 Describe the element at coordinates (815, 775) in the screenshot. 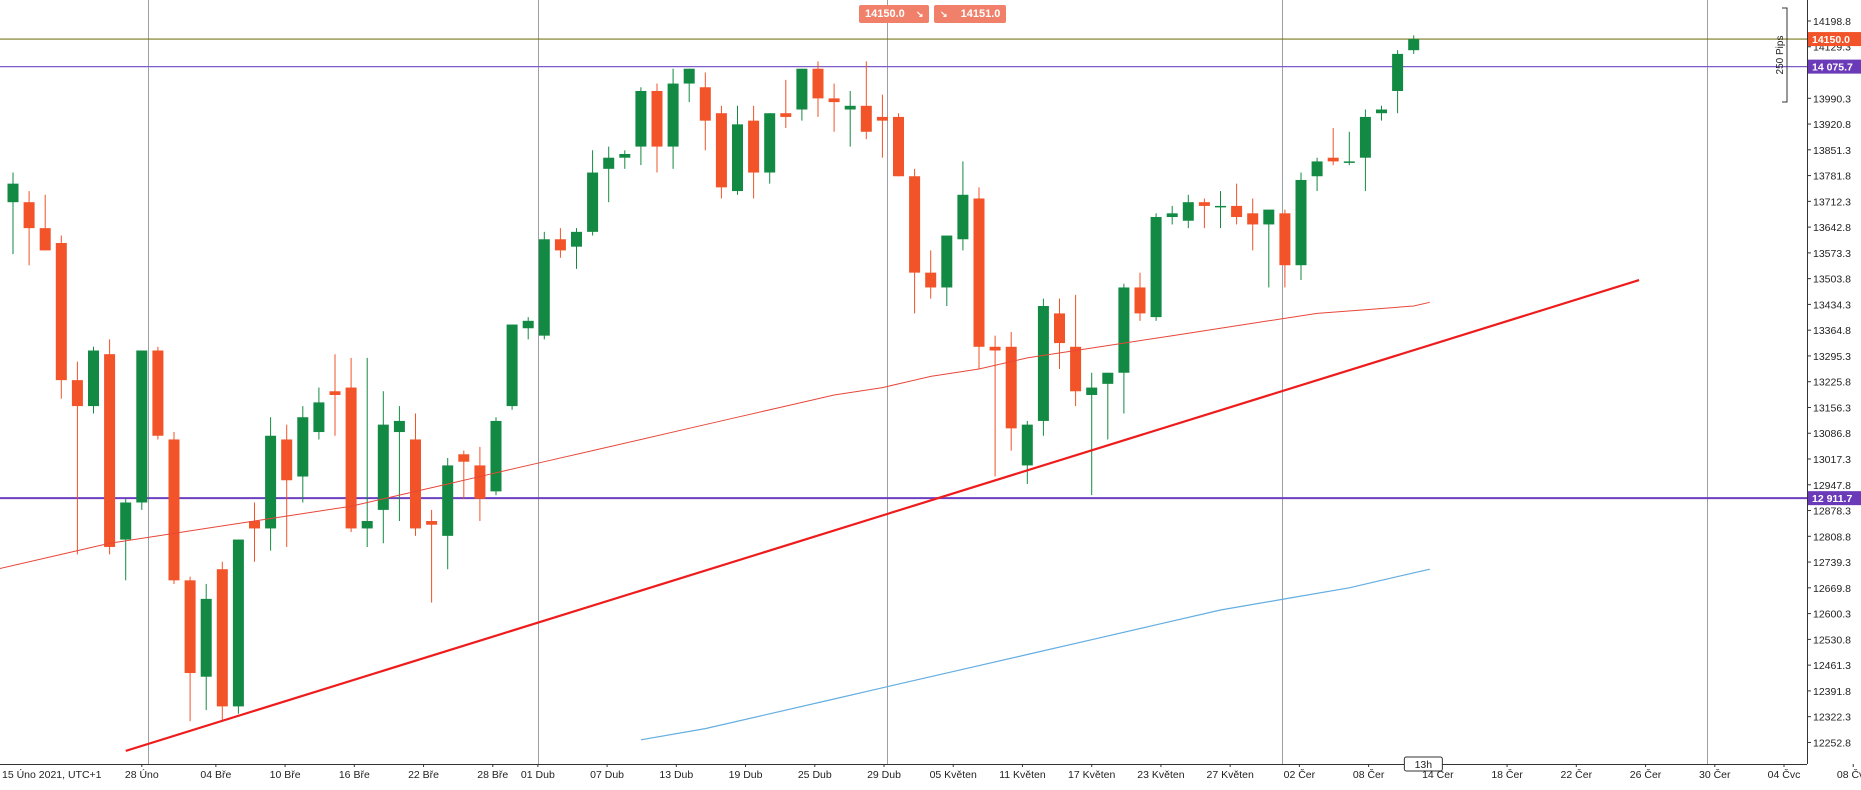

I see `time-label-11: 25 Dub` at that location.